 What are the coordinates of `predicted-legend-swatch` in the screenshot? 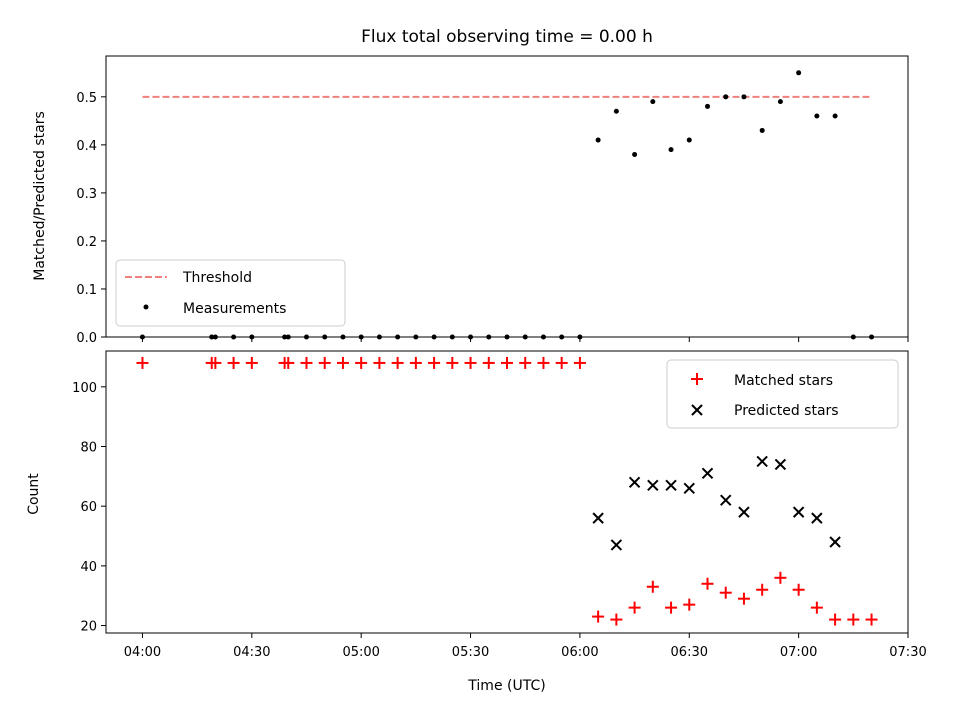 It's located at (697, 410).